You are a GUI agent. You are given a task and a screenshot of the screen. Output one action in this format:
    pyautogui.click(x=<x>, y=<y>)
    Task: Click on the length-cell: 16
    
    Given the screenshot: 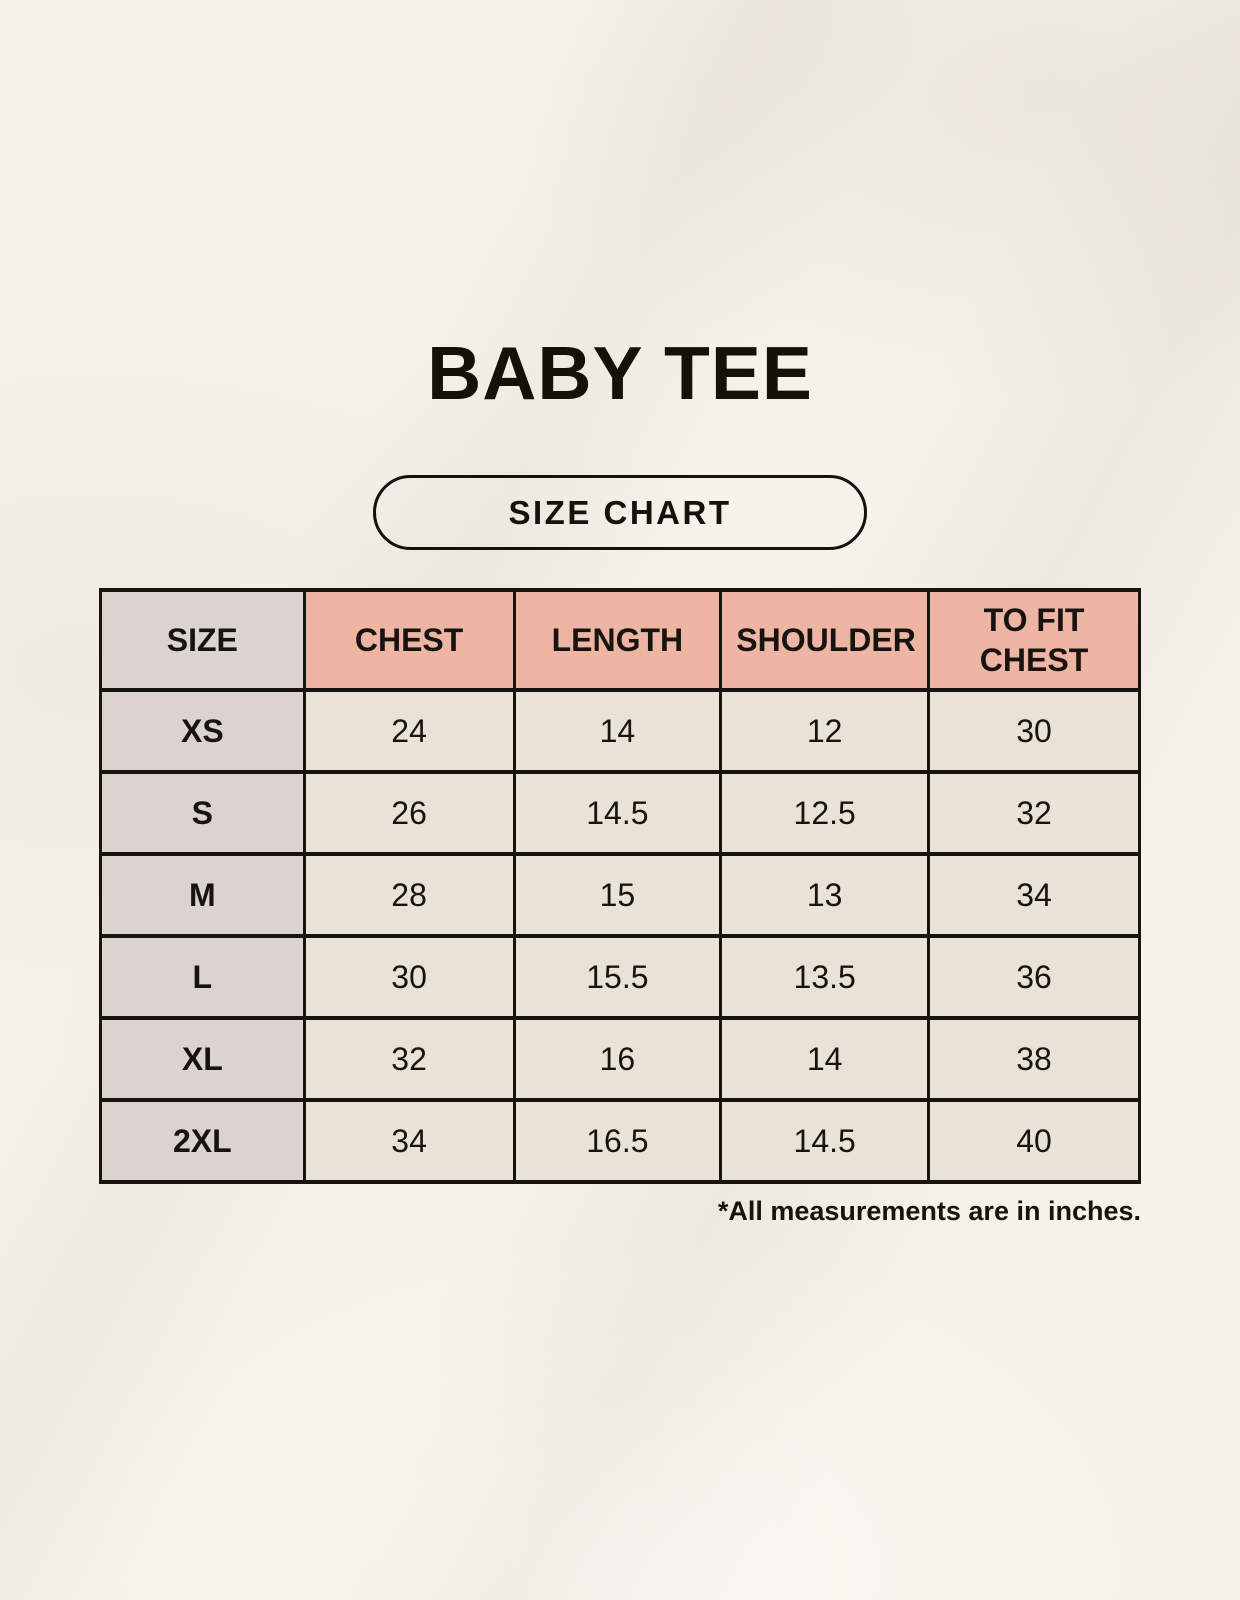 What is the action you would take?
    pyautogui.click(x=617, y=1059)
    